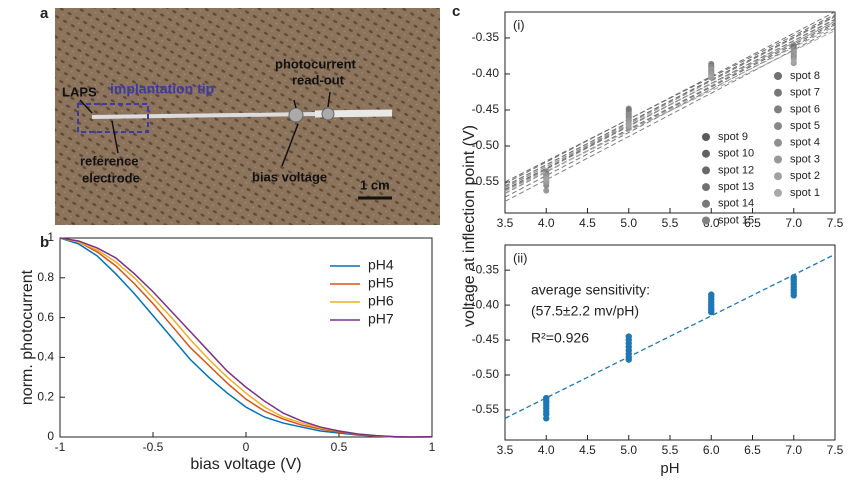 The image size is (850, 480). What do you see at coordinates (733, 137) in the screenshot?
I see `legend-label: spot 9` at bounding box center [733, 137].